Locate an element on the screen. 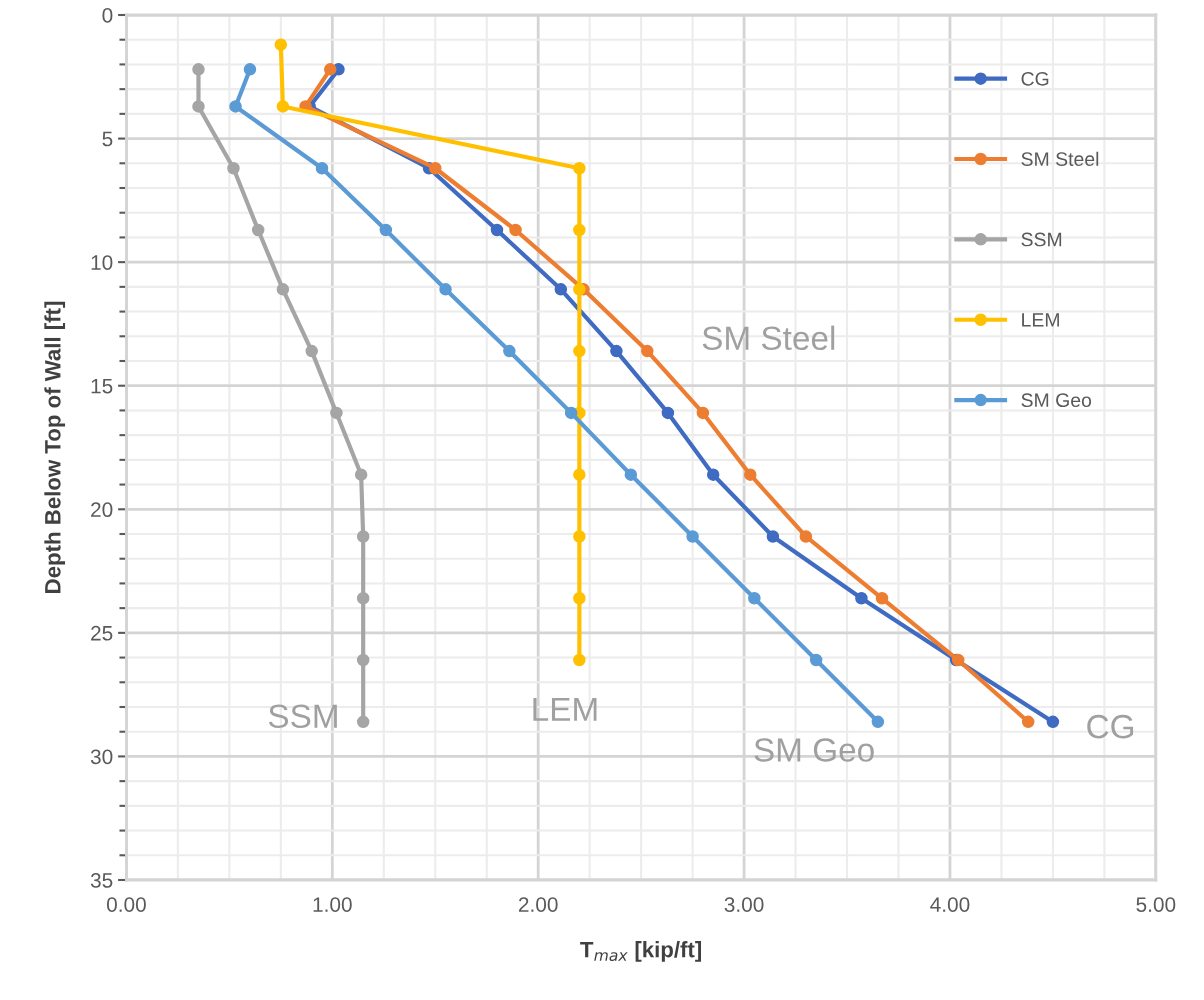  y-tick-label: 10 is located at coordinates (102, 262).